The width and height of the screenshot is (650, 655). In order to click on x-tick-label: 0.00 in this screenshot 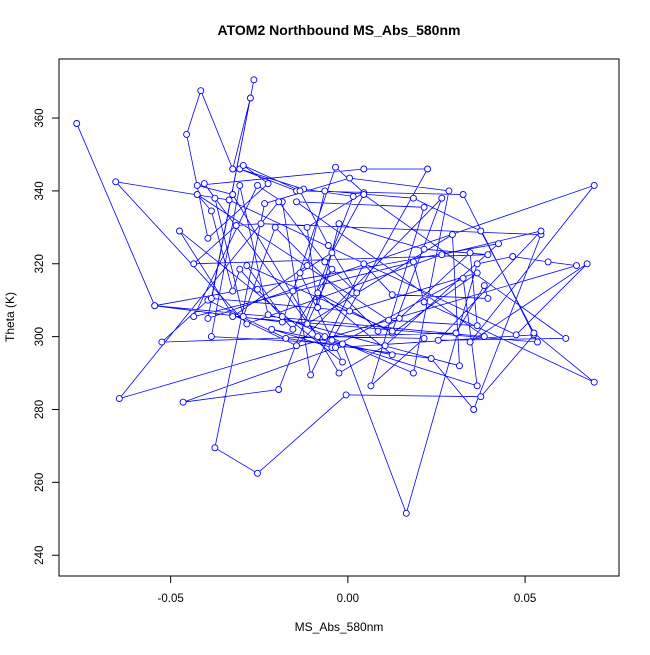, I will do `click(348, 599)`.